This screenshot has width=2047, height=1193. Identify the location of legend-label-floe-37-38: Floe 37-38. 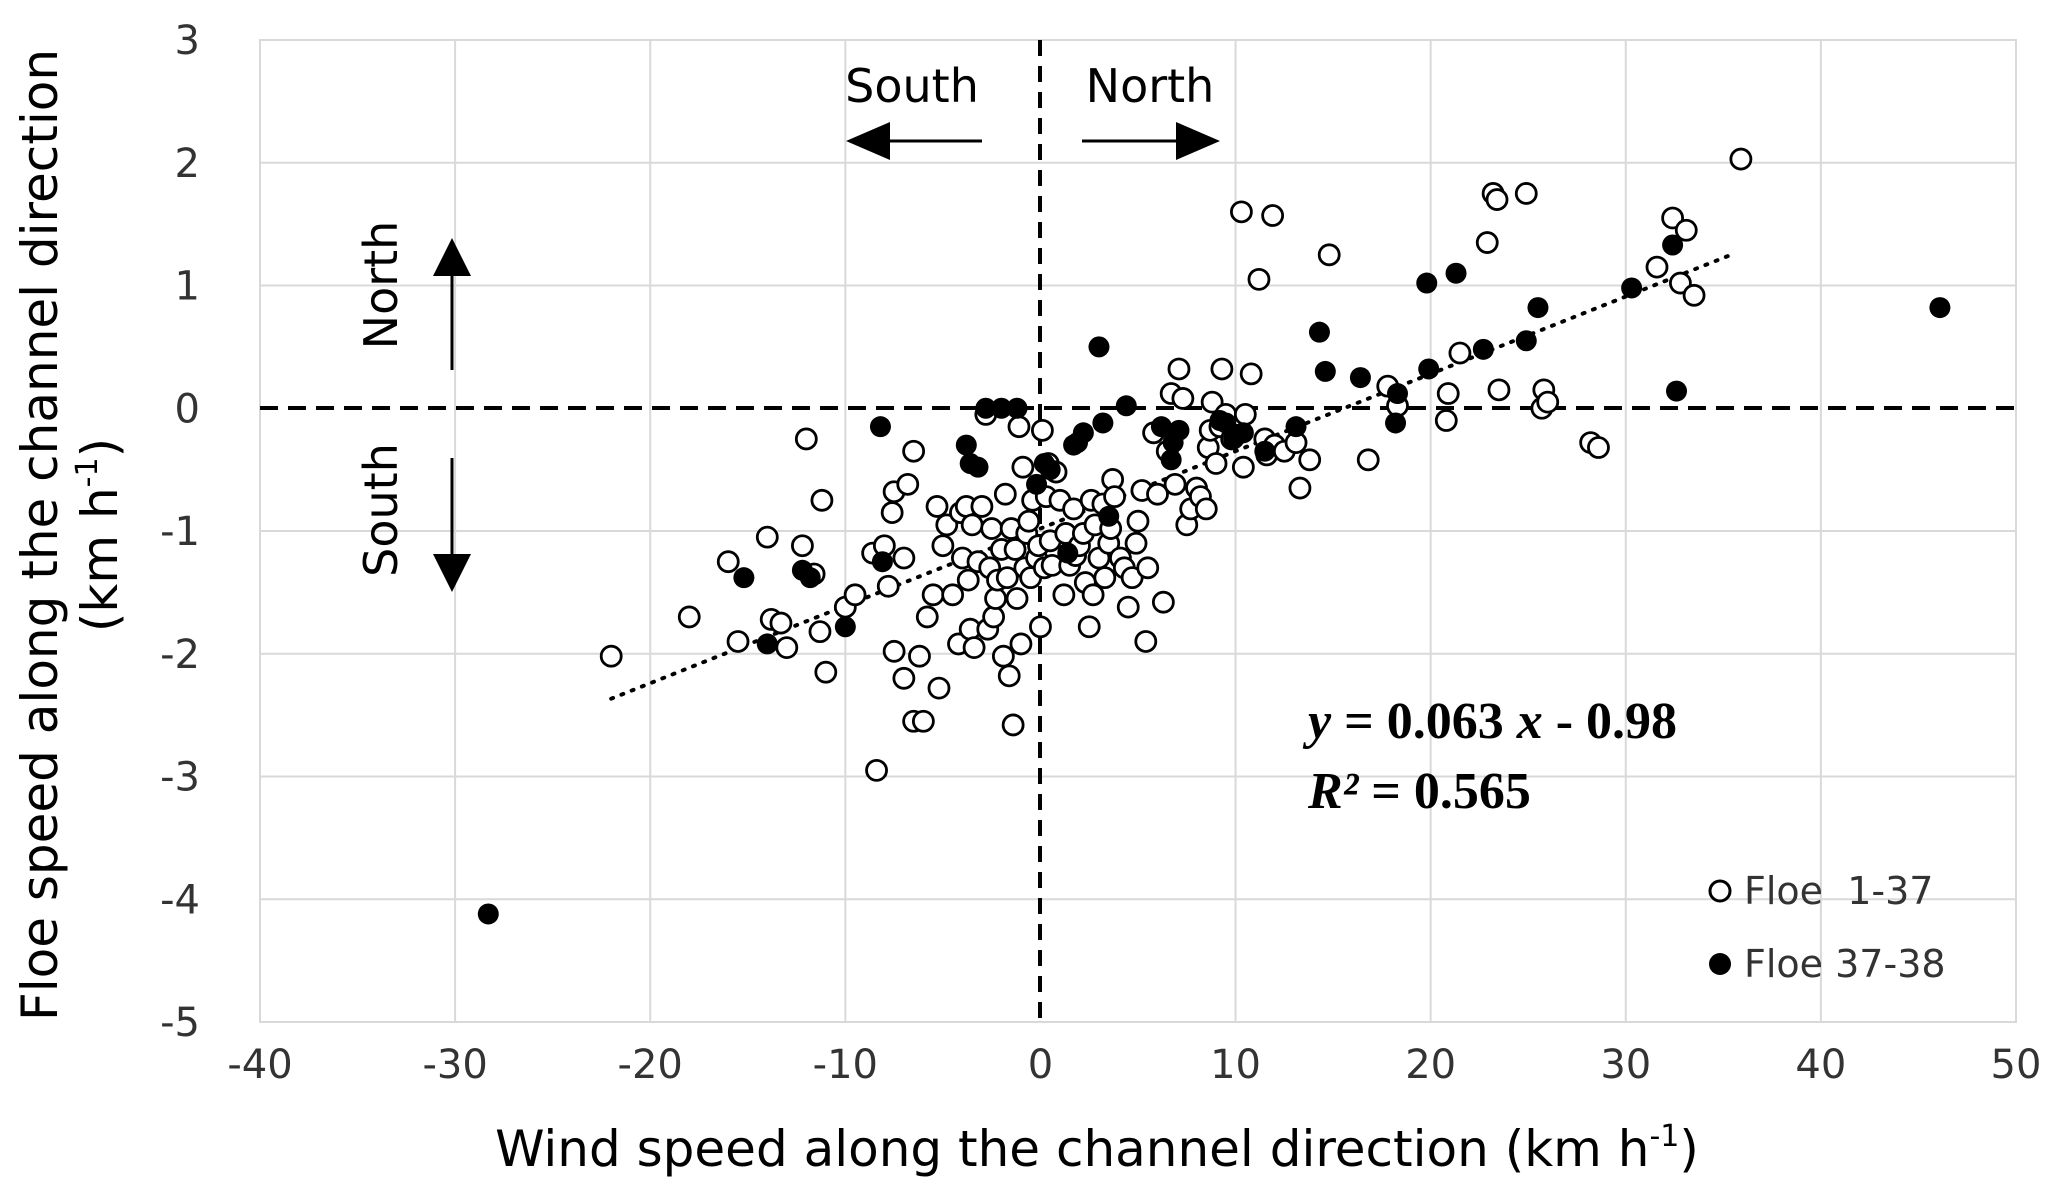
(1845, 964).